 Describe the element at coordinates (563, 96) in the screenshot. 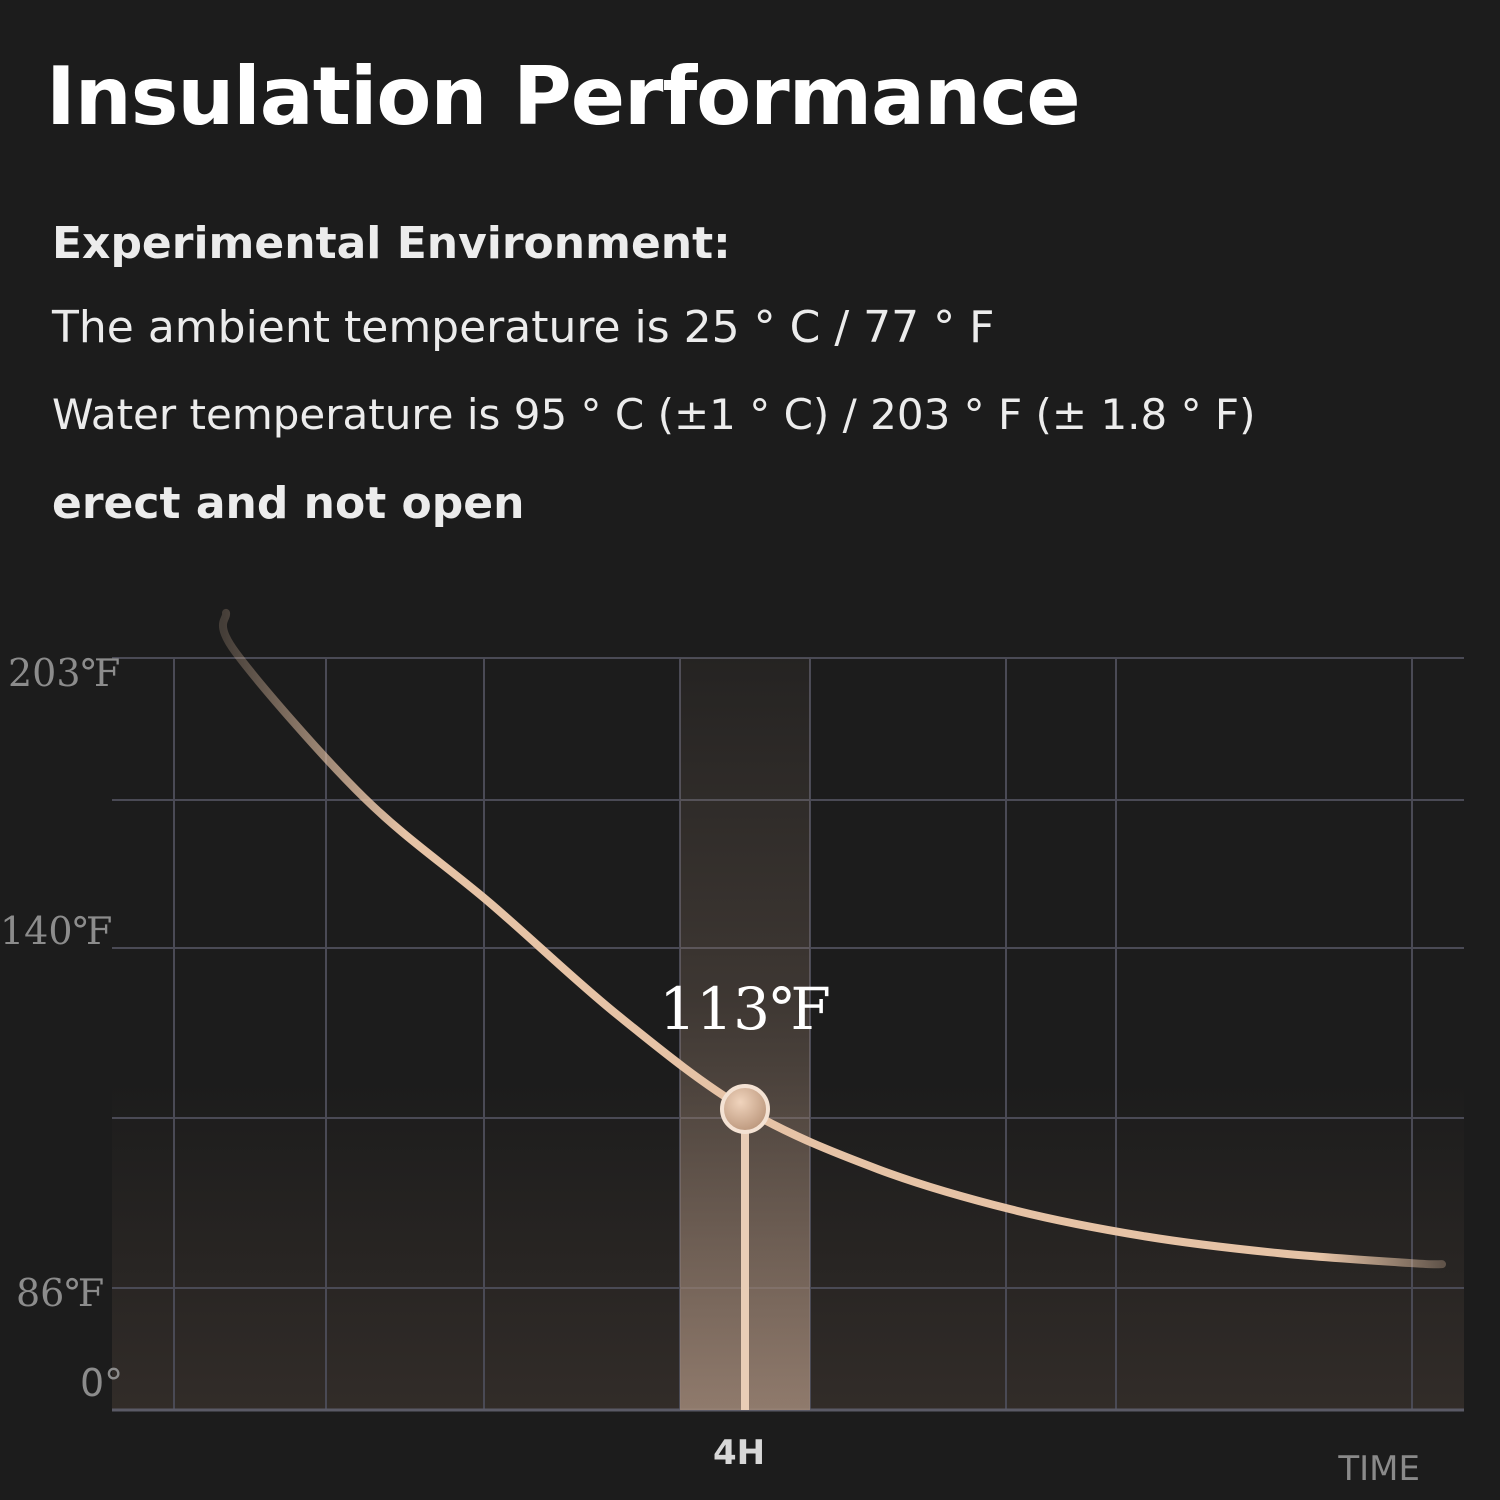

I see `page-title: Insulation Performance` at that location.